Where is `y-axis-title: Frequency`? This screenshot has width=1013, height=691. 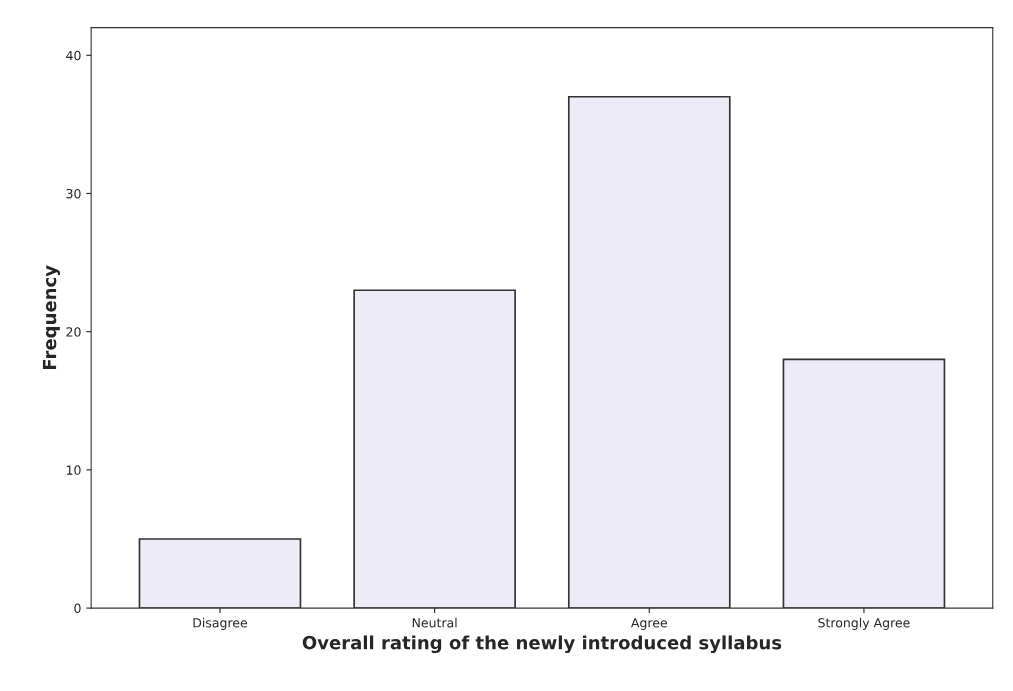
y-axis-title: Frequency is located at coordinates (51, 317).